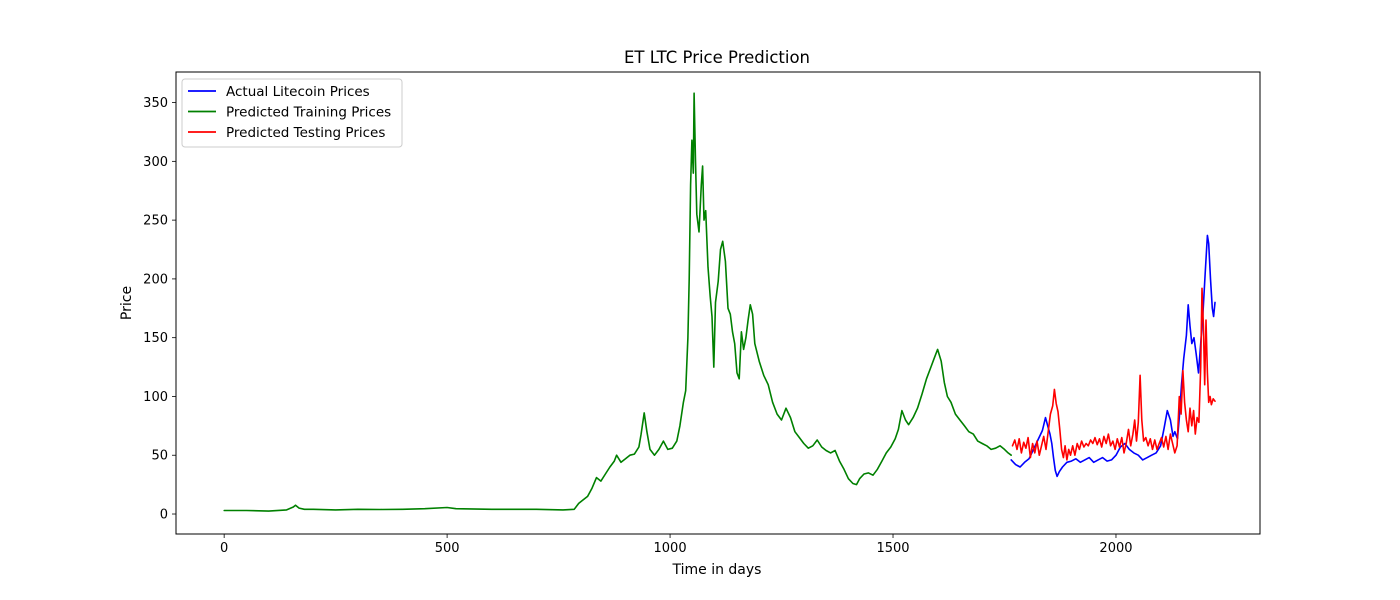 The width and height of the screenshot is (1400, 600). Describe the element at coordinates (127, 303) in the screenshot. I see `y-axis-title: Price` at that location.